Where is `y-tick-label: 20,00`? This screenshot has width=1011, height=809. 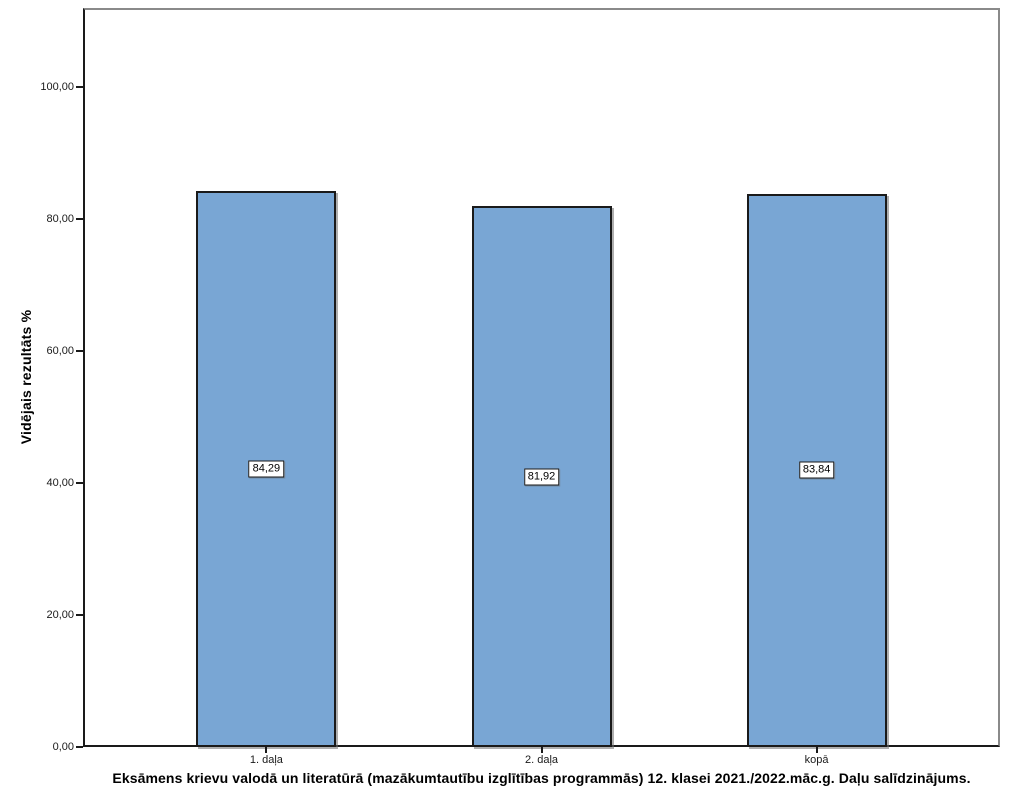
y-tick-label: 20,00 is located at coordinates (60, 615).